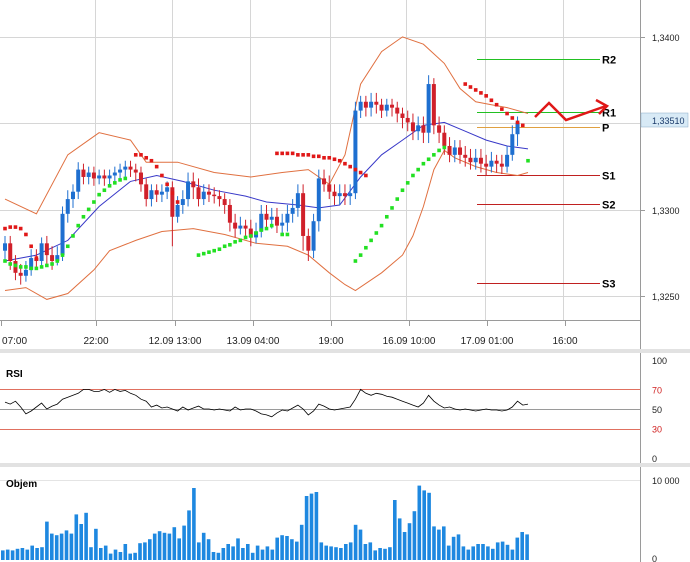 The height and width of the screenshot is (562, 690). Describe the element at coordinates (608, 206) in the screenshot. I see `pivot-label-s2: S2` at that location.